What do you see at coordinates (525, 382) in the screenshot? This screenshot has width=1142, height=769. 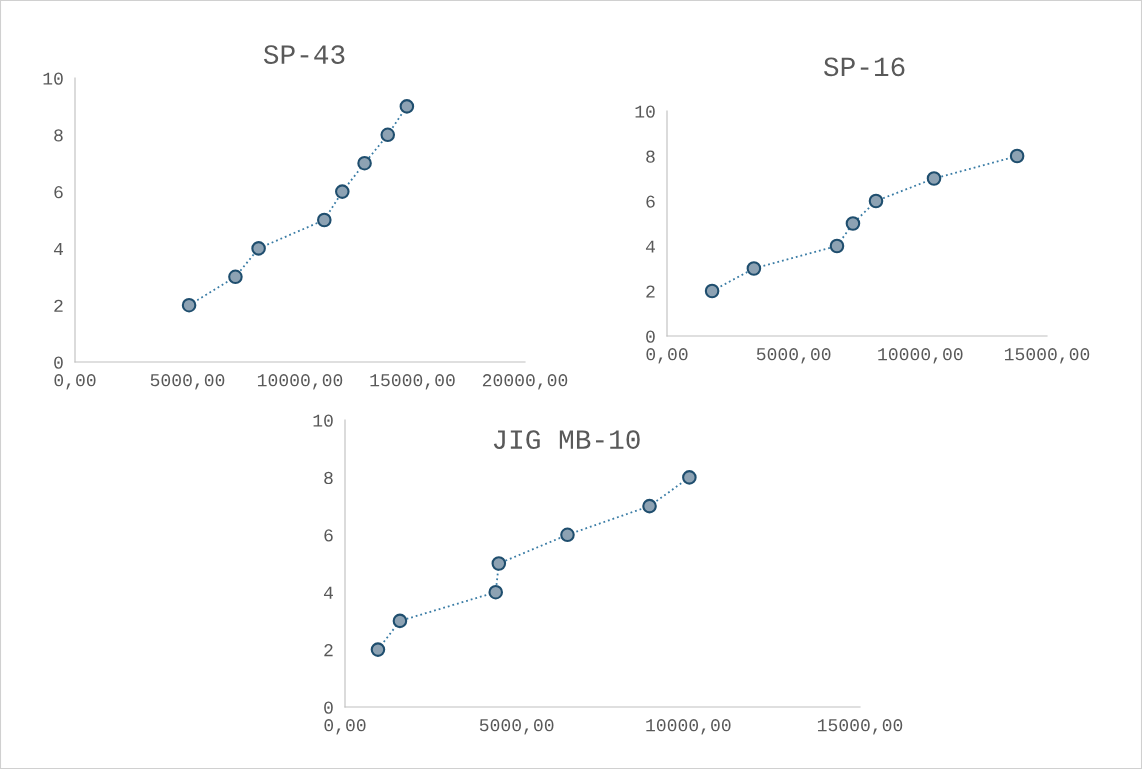 I see `x-tick-label: 20000,00` at bounding box center [525, 382].